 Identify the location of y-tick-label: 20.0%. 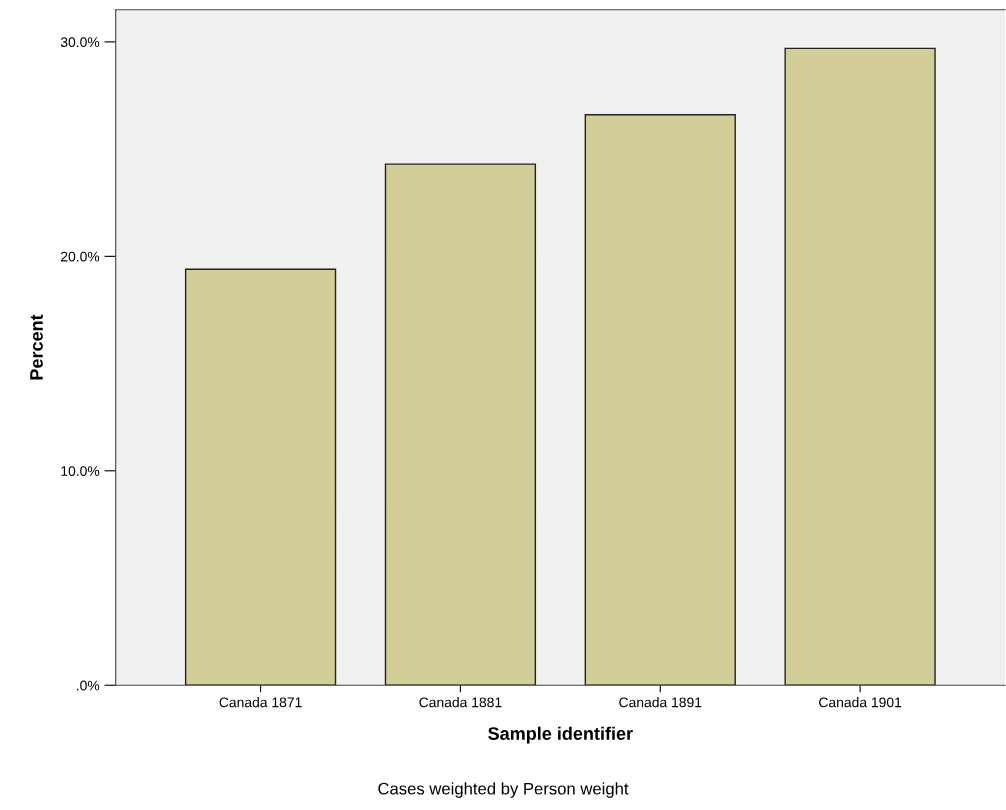
(80, 256).